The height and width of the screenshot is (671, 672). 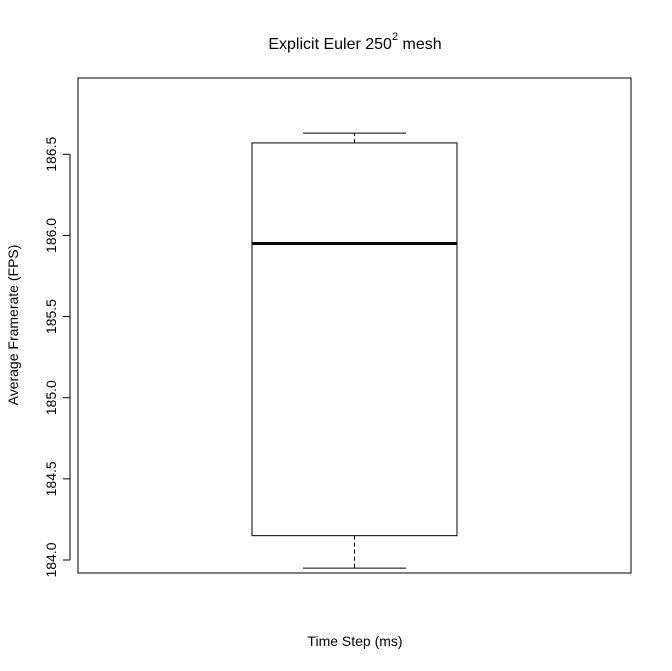 I want to click on y-tick-label: 184.5, so click(x=51, y=478).